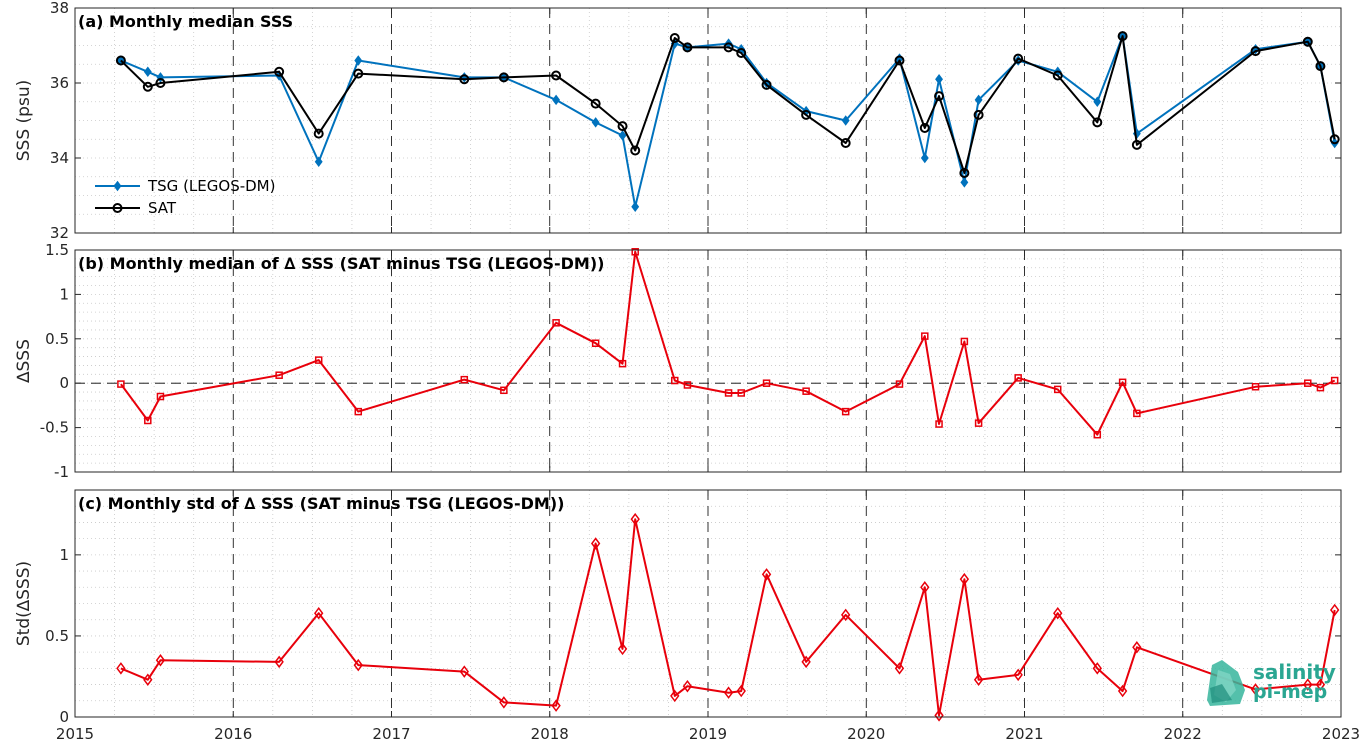  I want to click on x-tick-label: 2023, so click(1341, 734).